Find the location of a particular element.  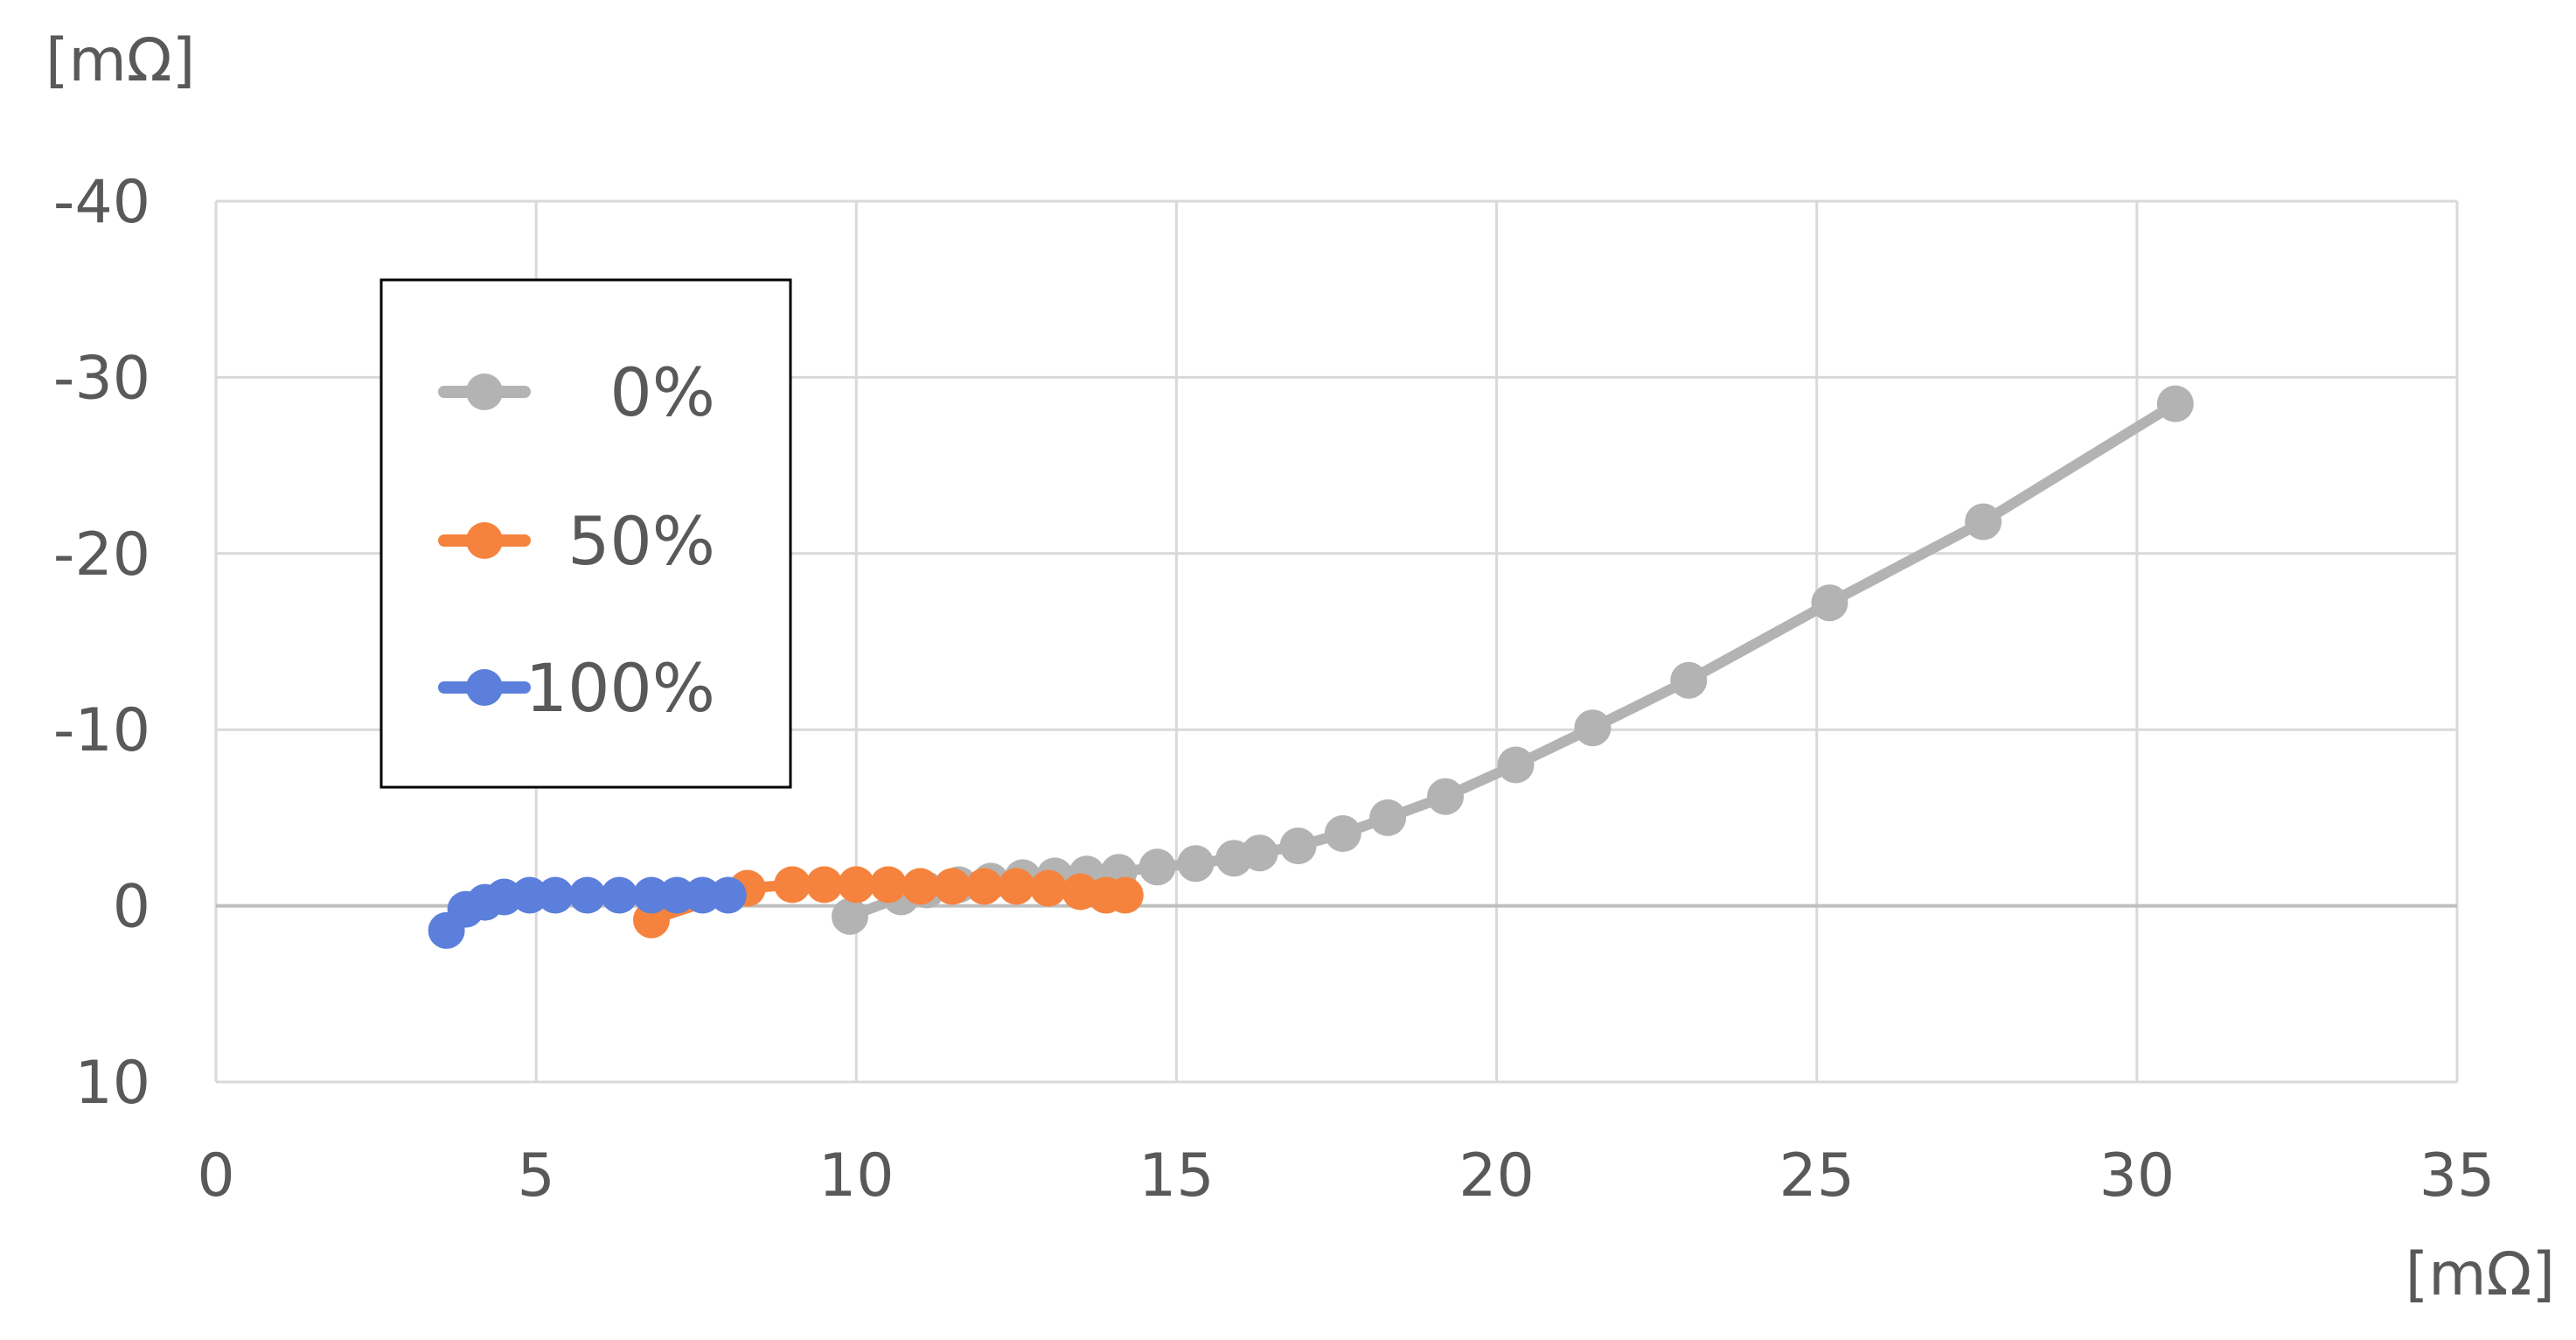

y-tick-label: 0 is located at coordinates (131, 907).